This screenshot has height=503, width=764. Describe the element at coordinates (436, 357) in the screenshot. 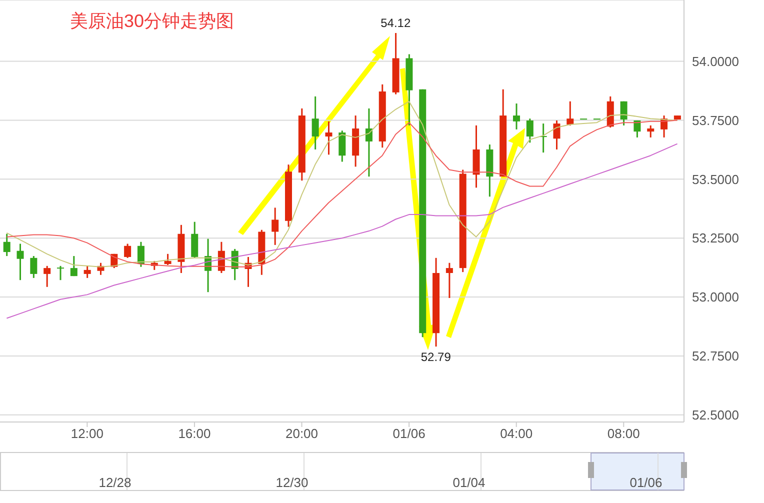

I see `annotation: 52.79` at that location.